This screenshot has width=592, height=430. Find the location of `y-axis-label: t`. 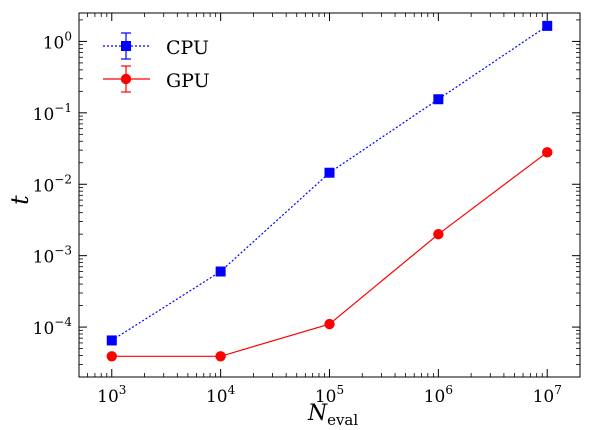

y-axis-label: t is located at coordinates (20, 200).